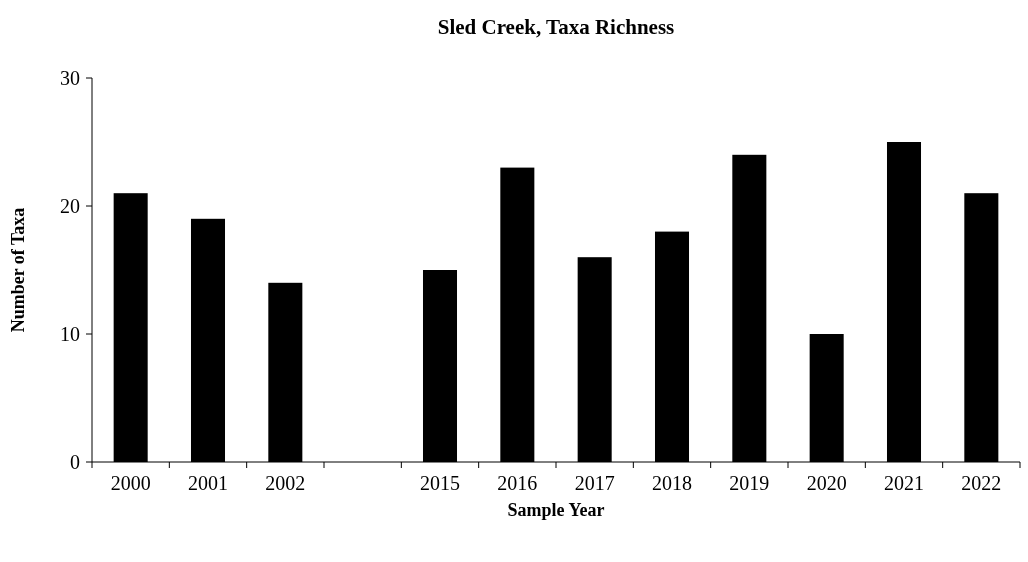 Image resolution: width=1028 pixels, height=562 pixels. What do you see at coordinates (75, 462) in the screenshot?
I see `y-tick-label: 0` at bounding box center [75, 462].